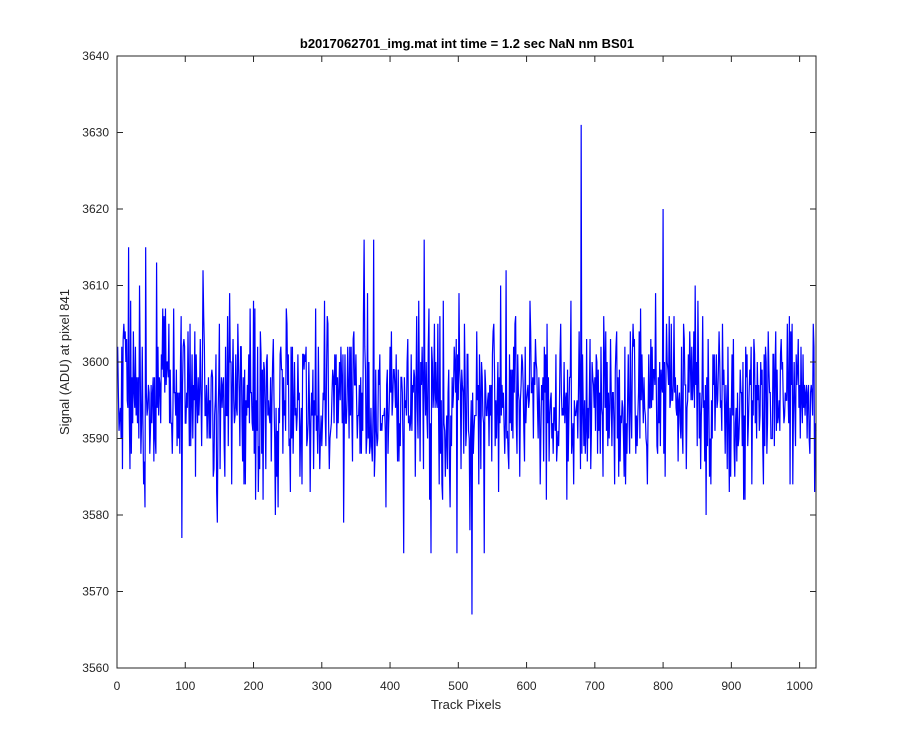 Image resolution: width=900 pixels, height=750 pixels. Describe the element at coordinates (663, 686) in the screenshot. I see `x-tick-label: 800` at that location.